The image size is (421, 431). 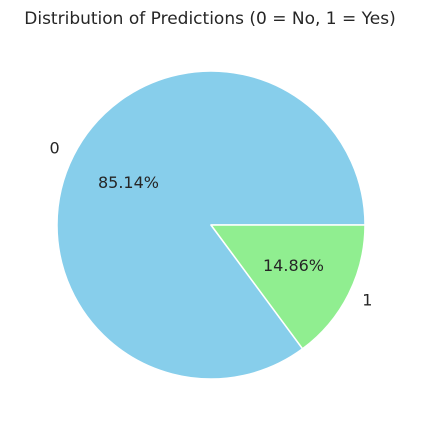 I want to click on category-label-1: 1, so click(x=367, y=300).